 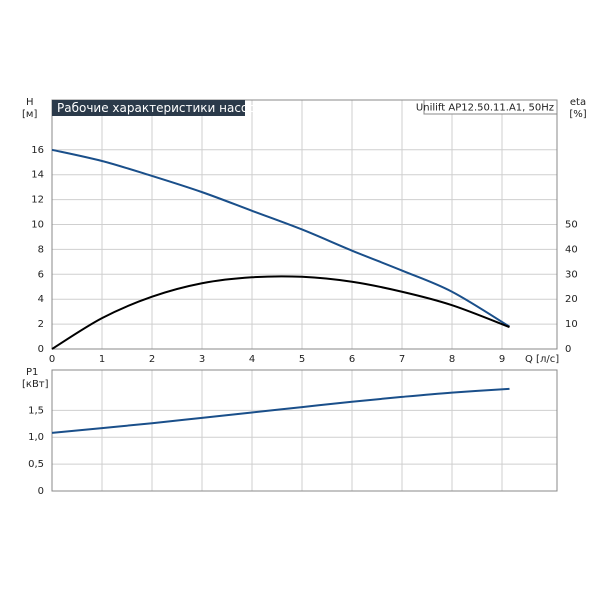 What do you see at coordinates (29, 114) in the screenshot?
I see `y-axis-unit: [м]` at bounding box center [29, 114].